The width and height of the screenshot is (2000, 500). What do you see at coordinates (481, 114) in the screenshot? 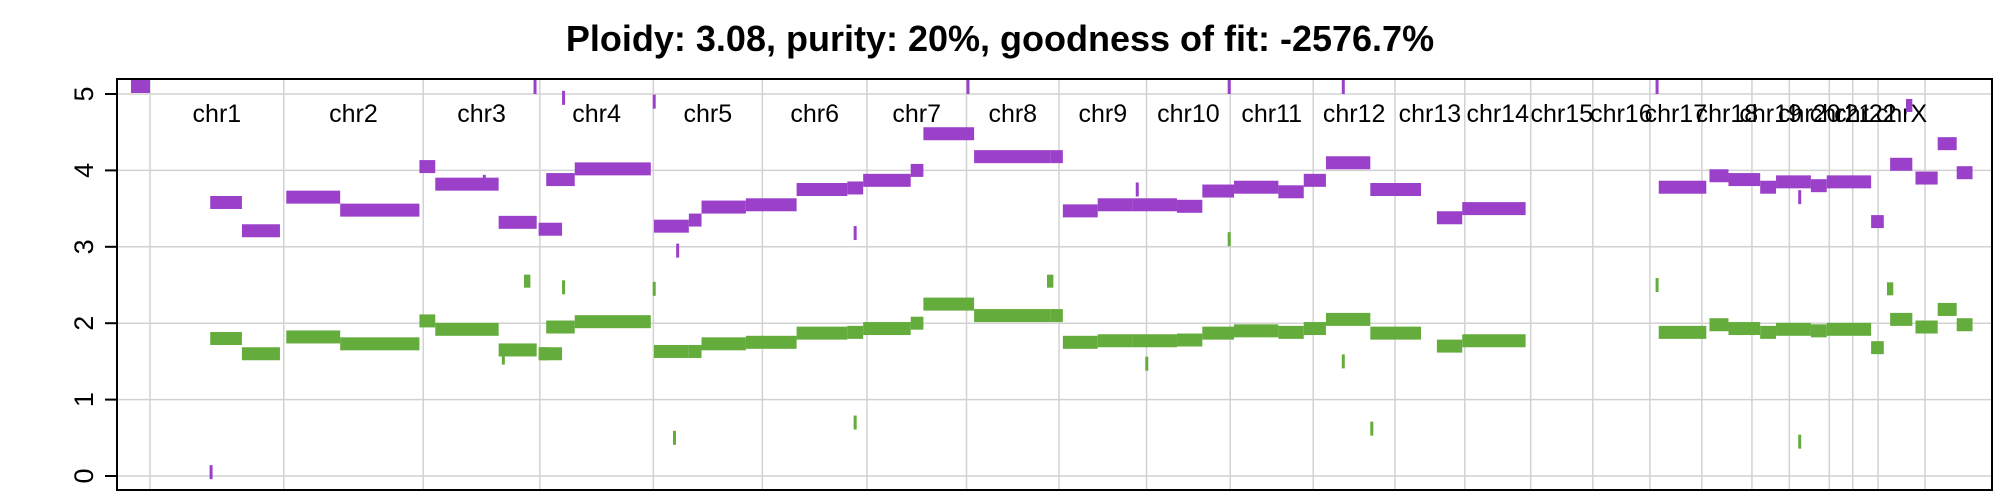
I see `chromosome-label: chr3` at bounding box center [481, 114].